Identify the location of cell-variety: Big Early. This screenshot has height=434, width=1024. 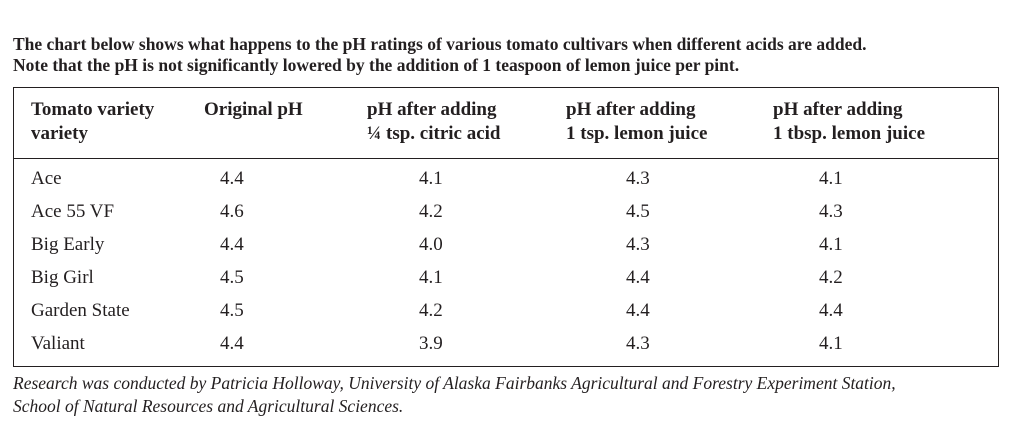
(68, 244).